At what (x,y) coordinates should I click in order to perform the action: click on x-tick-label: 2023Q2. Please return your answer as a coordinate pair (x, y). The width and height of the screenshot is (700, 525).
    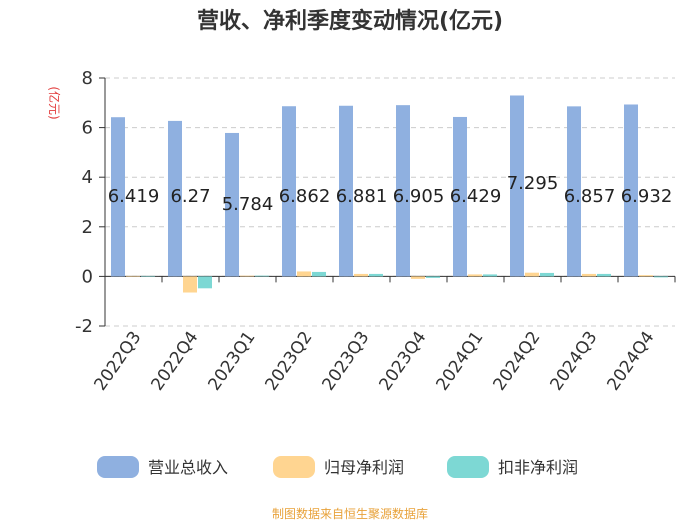
    Looking at the image, I should click on (289, 361).